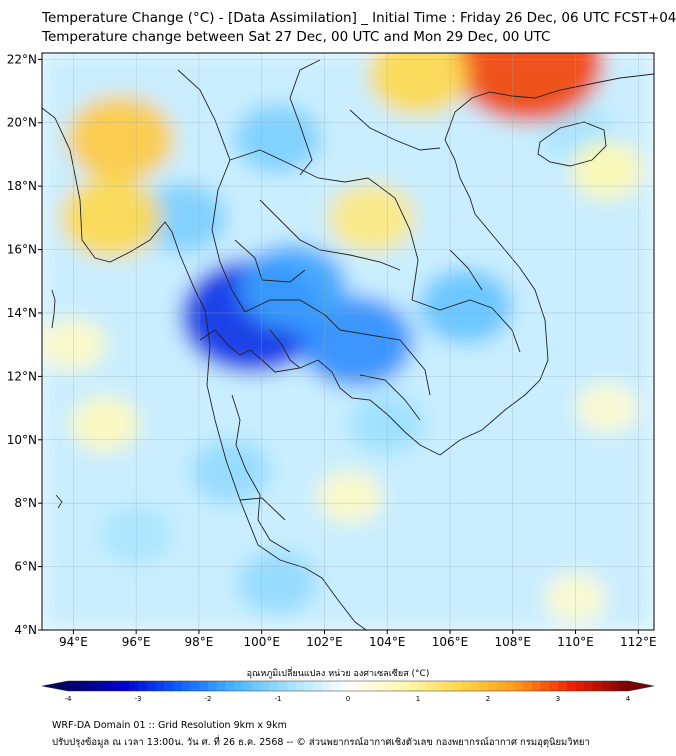 Image resolution: width=676 pixels, height=756 pixels. Describe the element at coordinates (558, 699) in the screenshot. I see `colorbar-tick-label: 3` at that location.